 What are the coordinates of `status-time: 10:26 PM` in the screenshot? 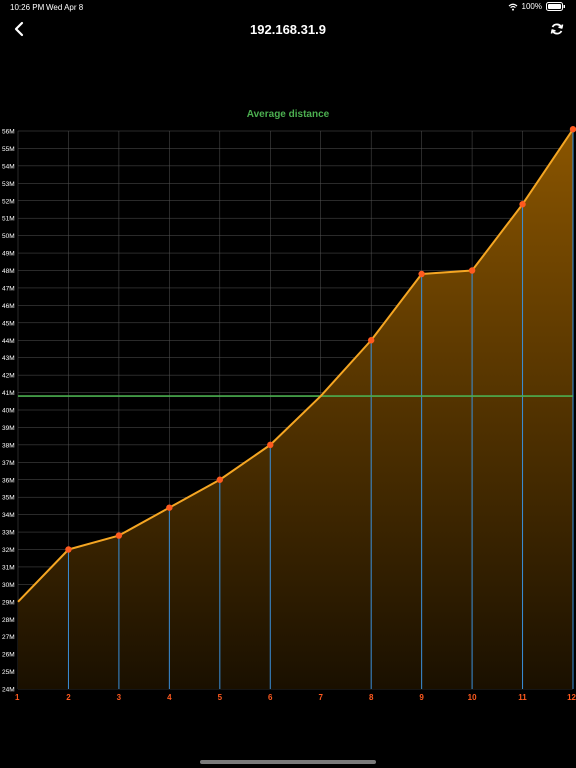 It's located at (27, 7).